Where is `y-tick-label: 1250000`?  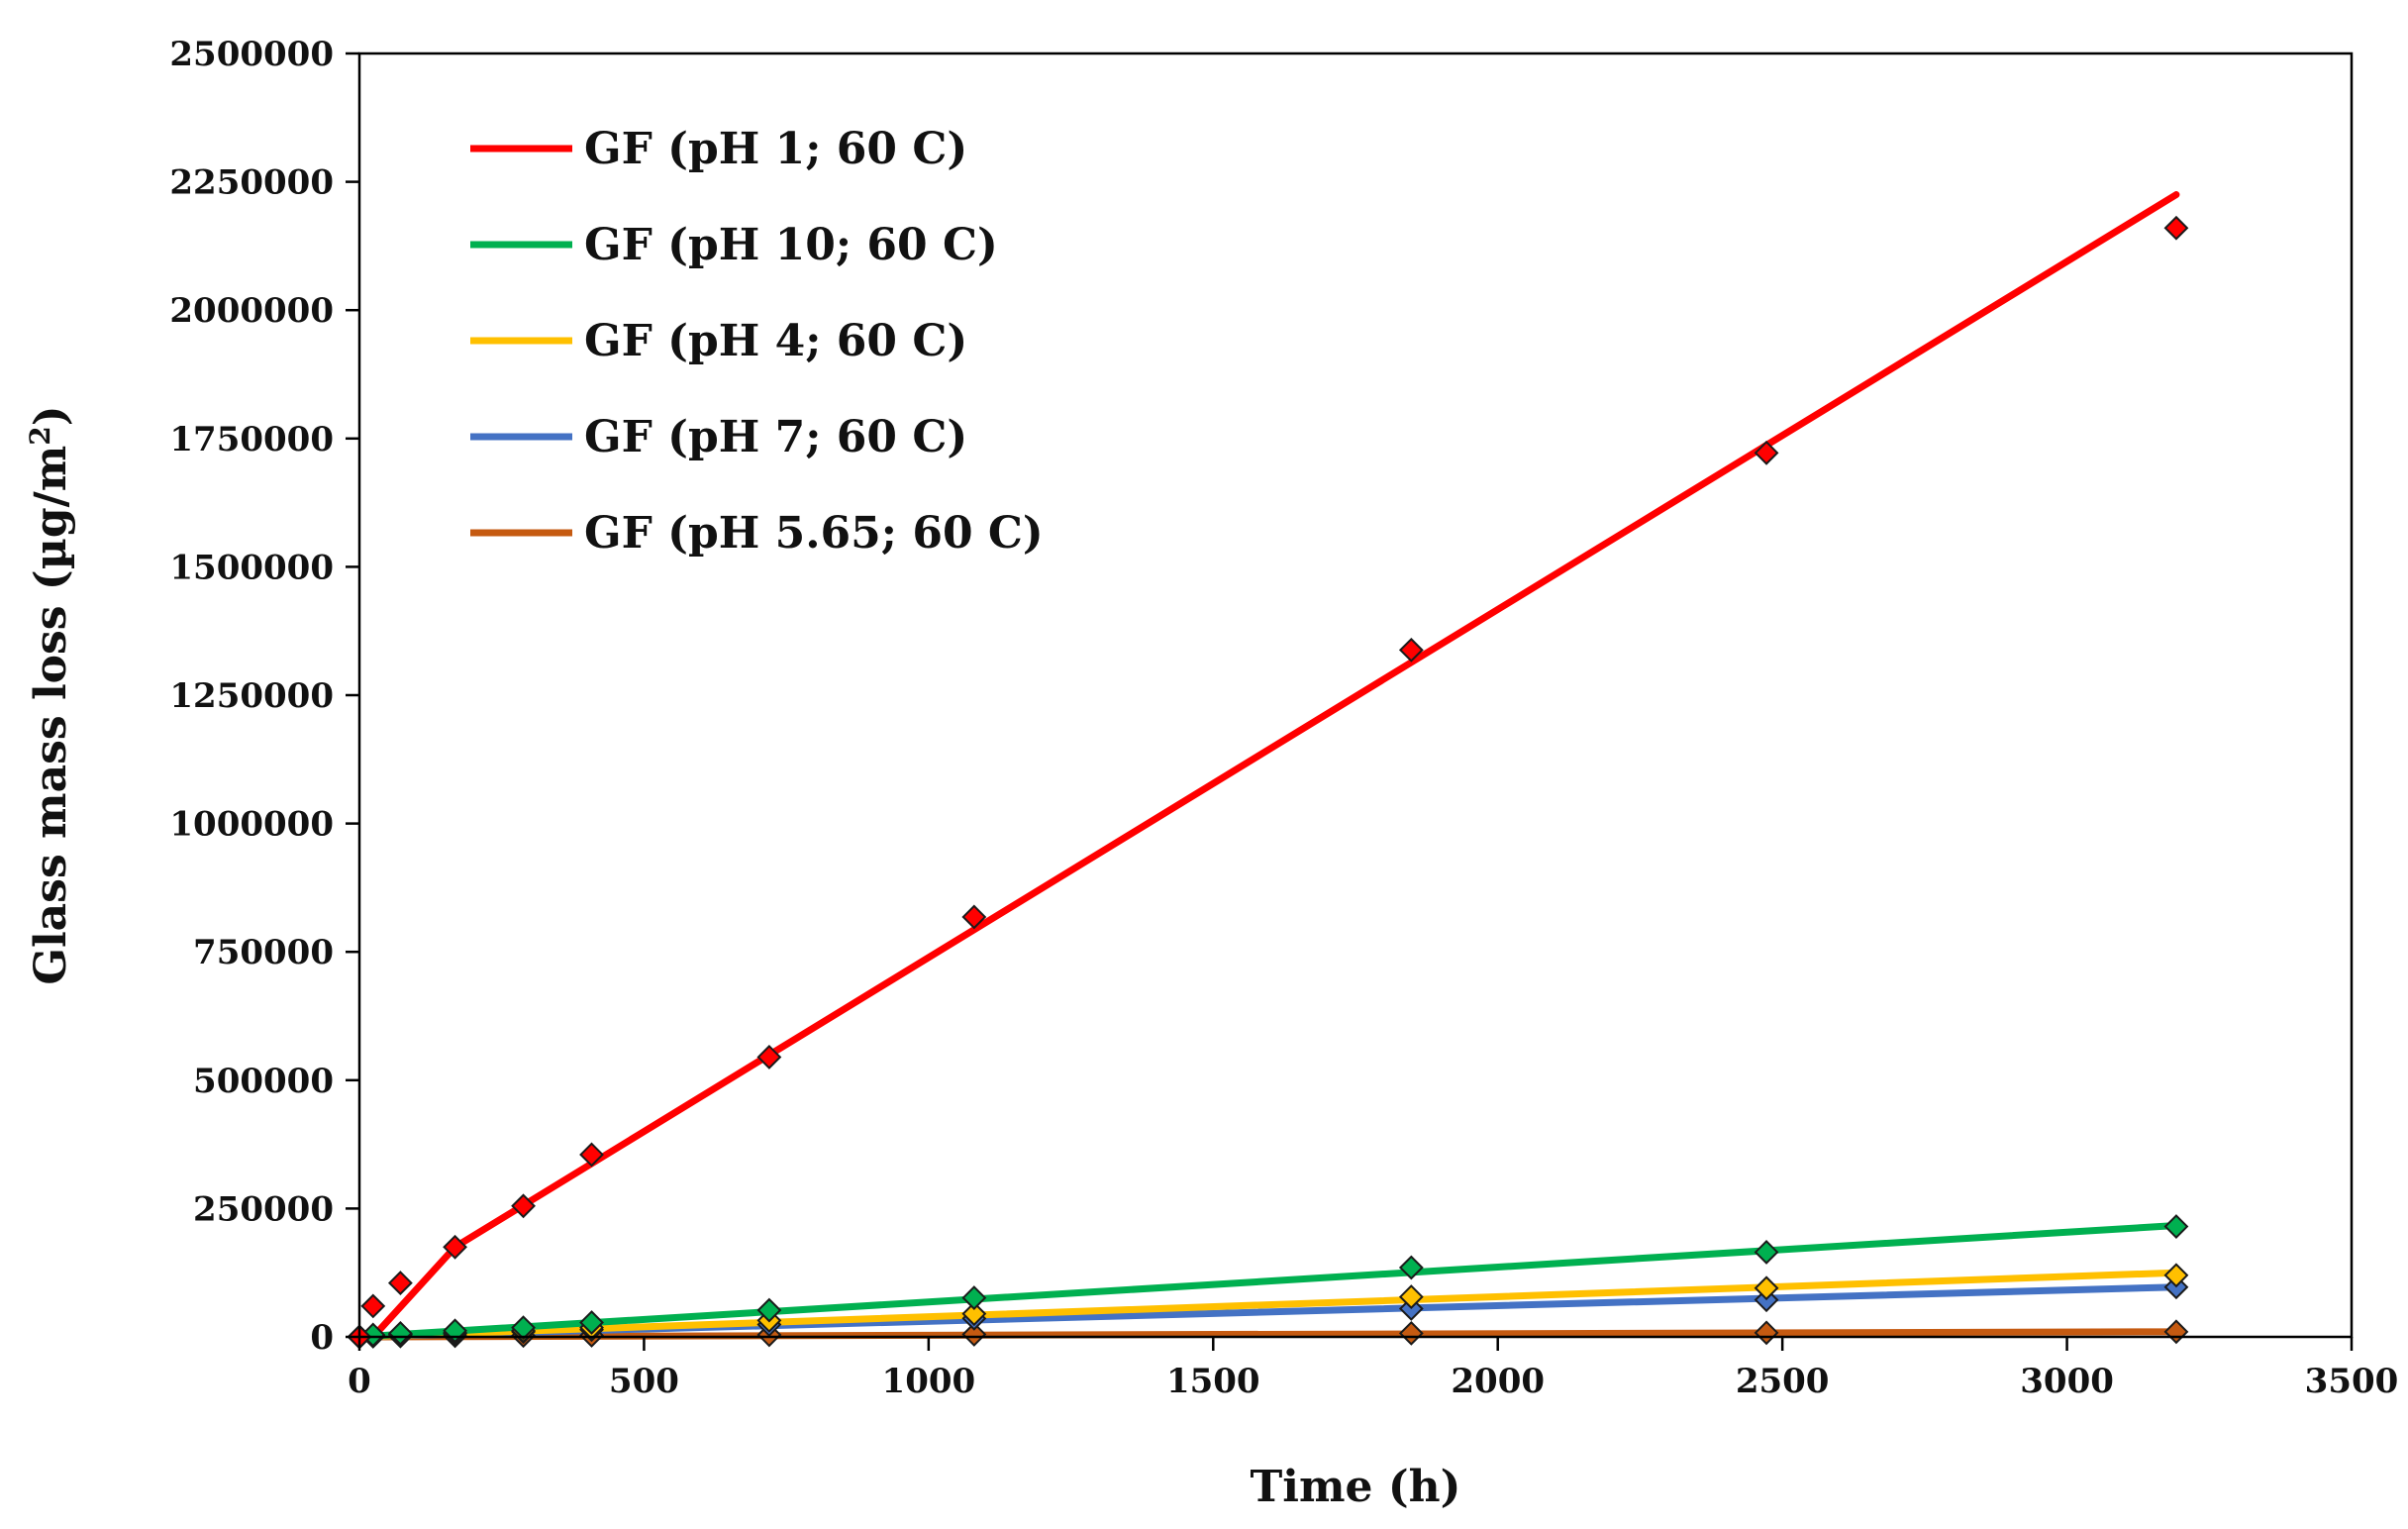 y-tick-label: 1250000 is located at coordinates (251, 696).